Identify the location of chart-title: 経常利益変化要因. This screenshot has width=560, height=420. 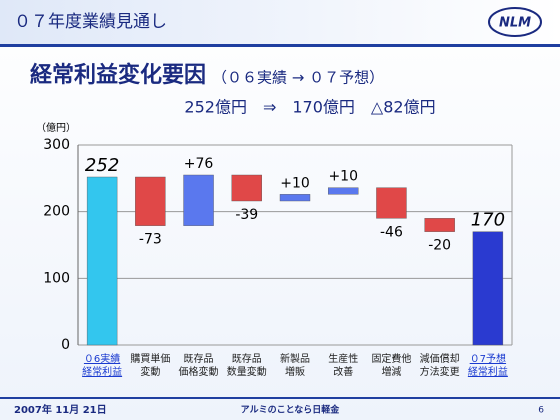
(118, 75).